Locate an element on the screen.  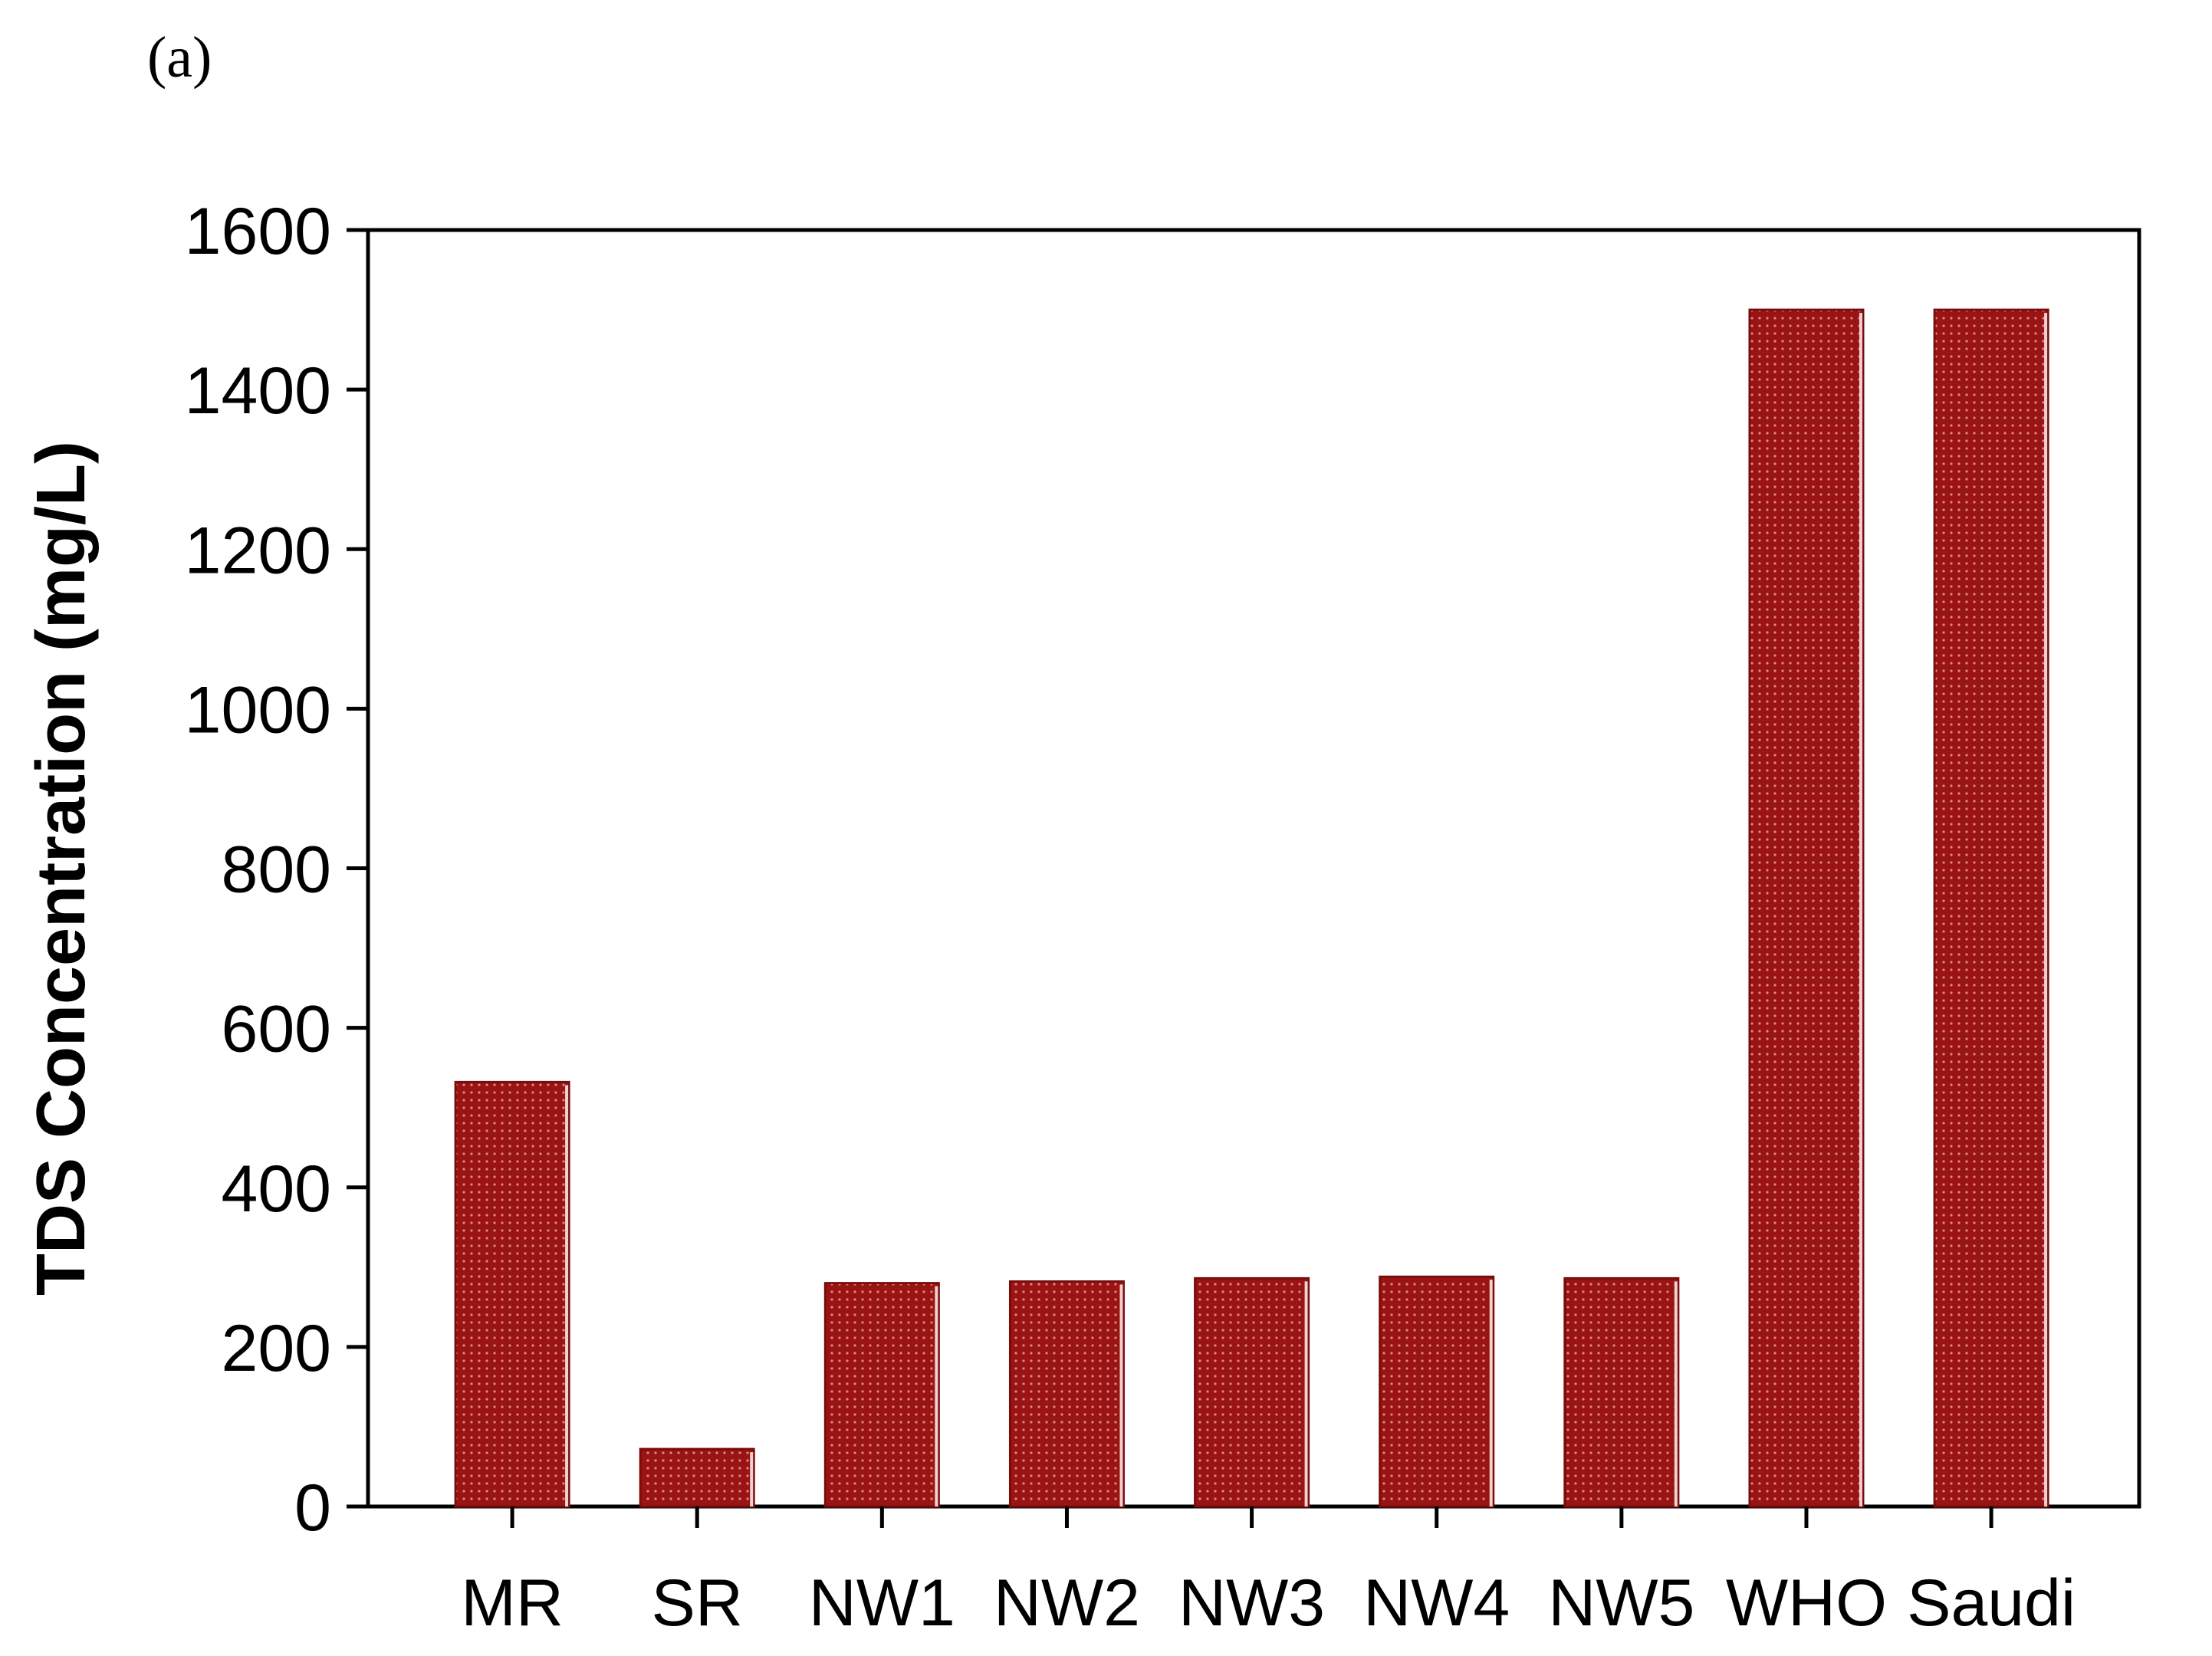
x-tick-label: WHO is located at coordinates (1806, 1603).